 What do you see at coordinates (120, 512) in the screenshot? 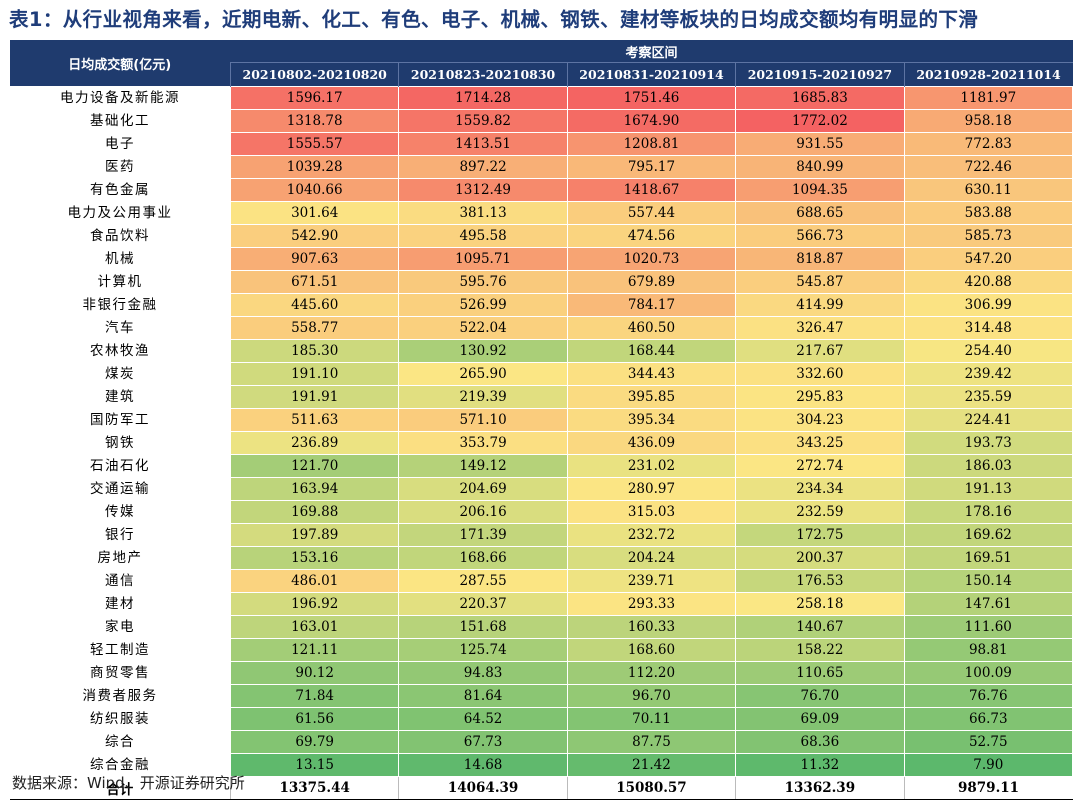
I see `row-label: 传媒` at bounding box center [120, 512].